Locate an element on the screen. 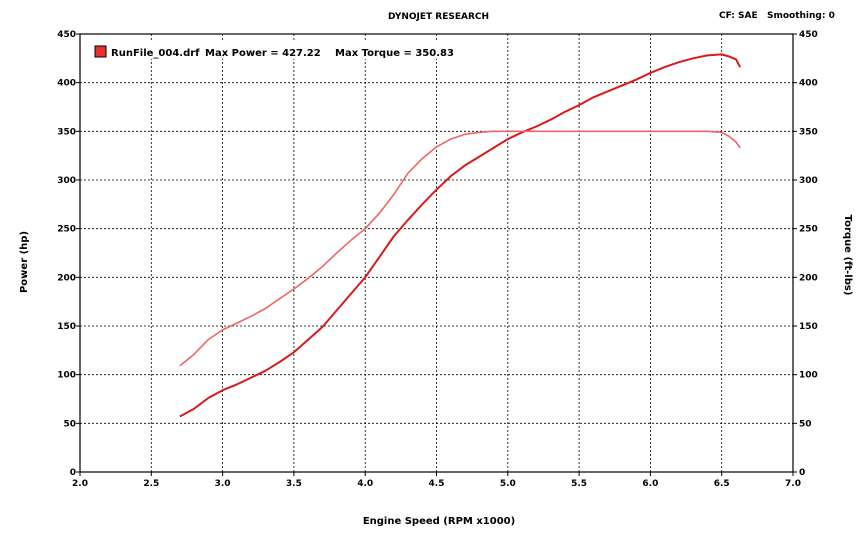 The width and height of the screenshot is (868, 549). y-tick-label-left: 250 is located at coordinates (66, 230).